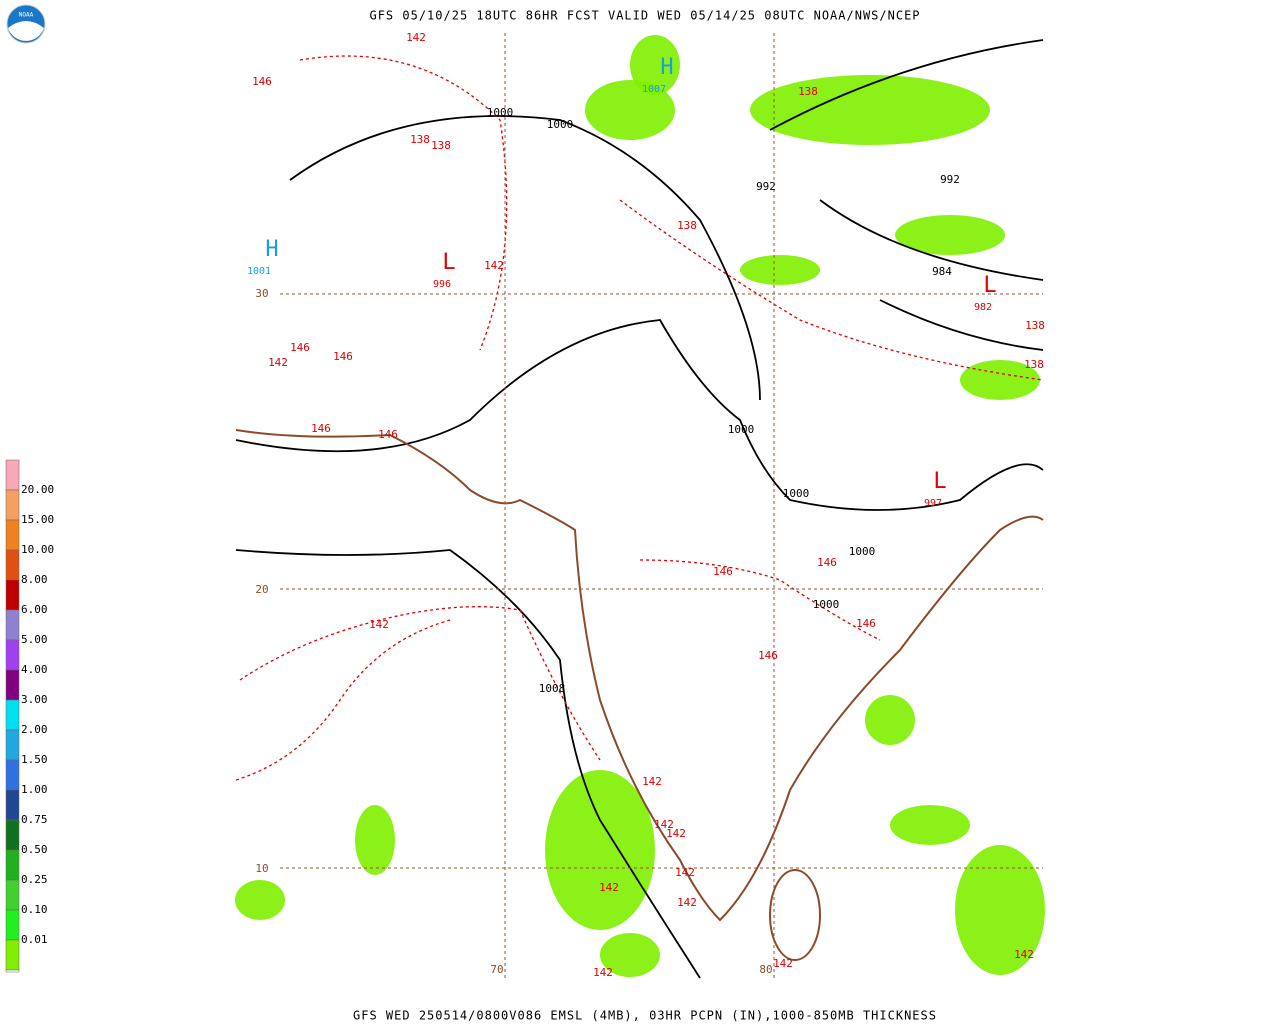 This screenshot has width=1280, height=1024. Describe the element at coordinates (261, 293) in the screenshot. I see `grid-label: 30` at that location.